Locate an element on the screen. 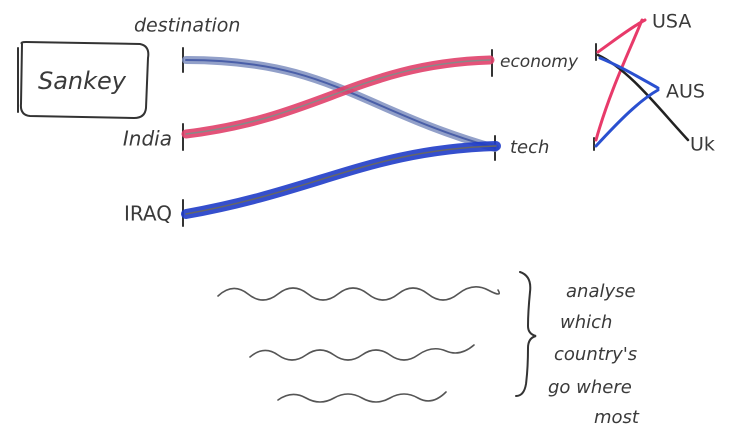 Image resolution: width=730 pixels, height=434 pixels. title: Sankey is located at coordinates (82, 81).